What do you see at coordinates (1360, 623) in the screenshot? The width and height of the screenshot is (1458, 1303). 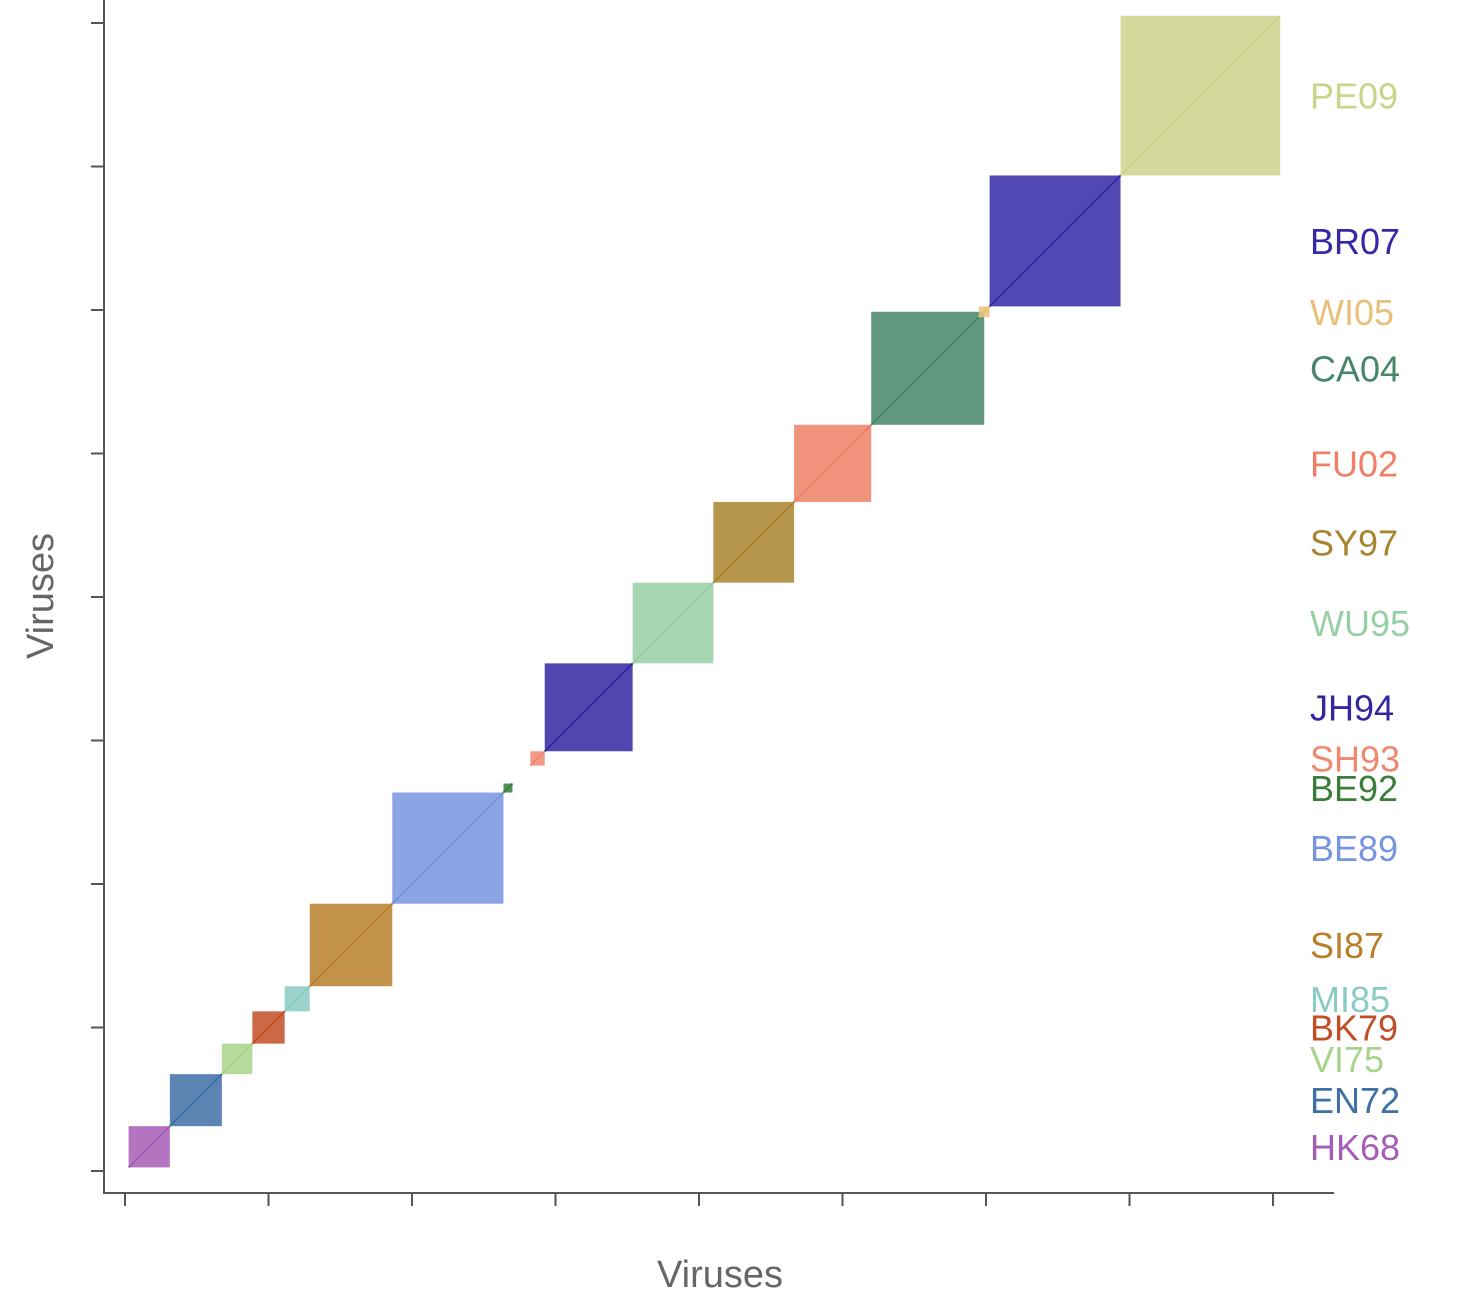 I see `cluster-label-wu95: WU95` at bounding box center [1360, 623].